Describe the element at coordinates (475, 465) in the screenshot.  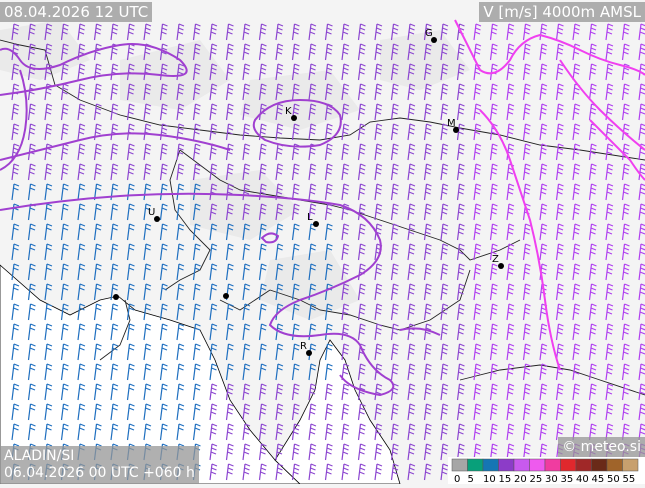
I see `legend-swatch` at that location.